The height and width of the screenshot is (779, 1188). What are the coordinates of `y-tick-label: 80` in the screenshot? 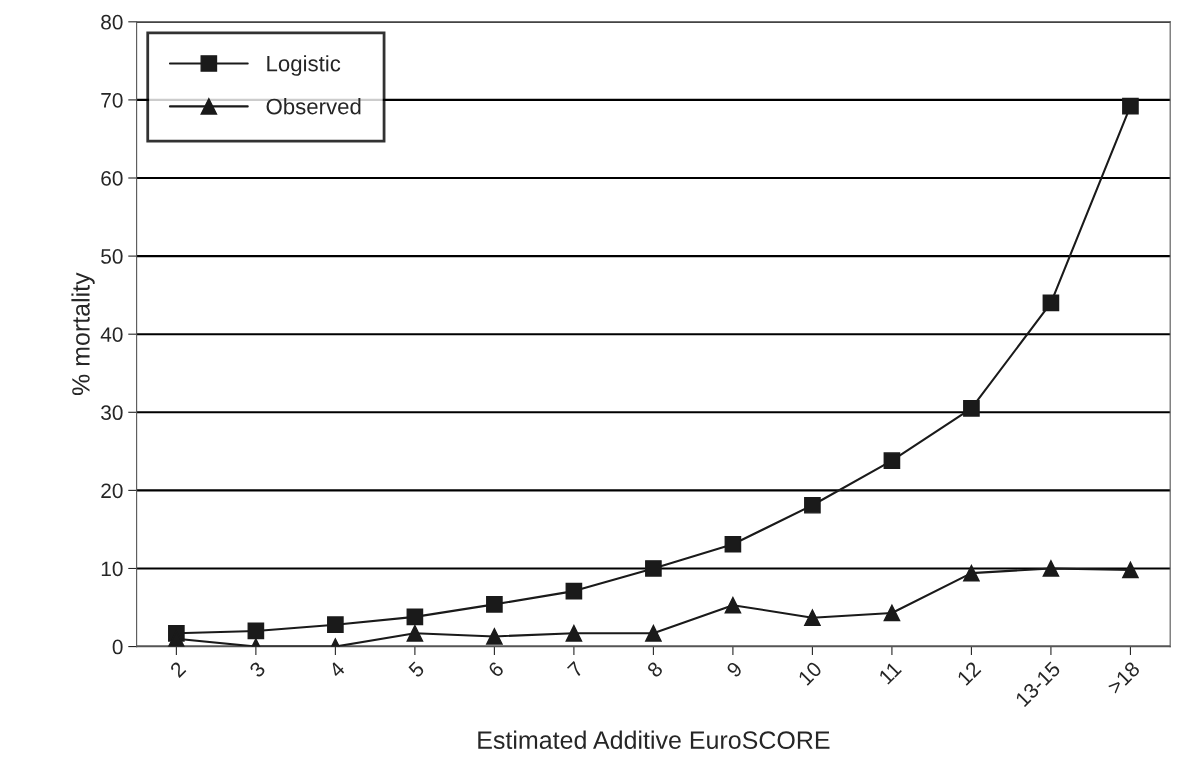 It's located at (112, 22).